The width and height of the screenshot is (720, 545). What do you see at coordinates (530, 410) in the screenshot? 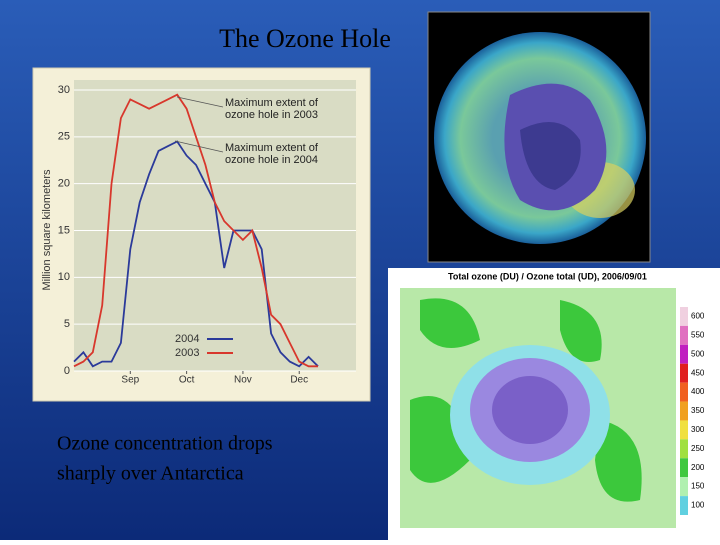
I see `map-contour` at bounding box center [530, 410].